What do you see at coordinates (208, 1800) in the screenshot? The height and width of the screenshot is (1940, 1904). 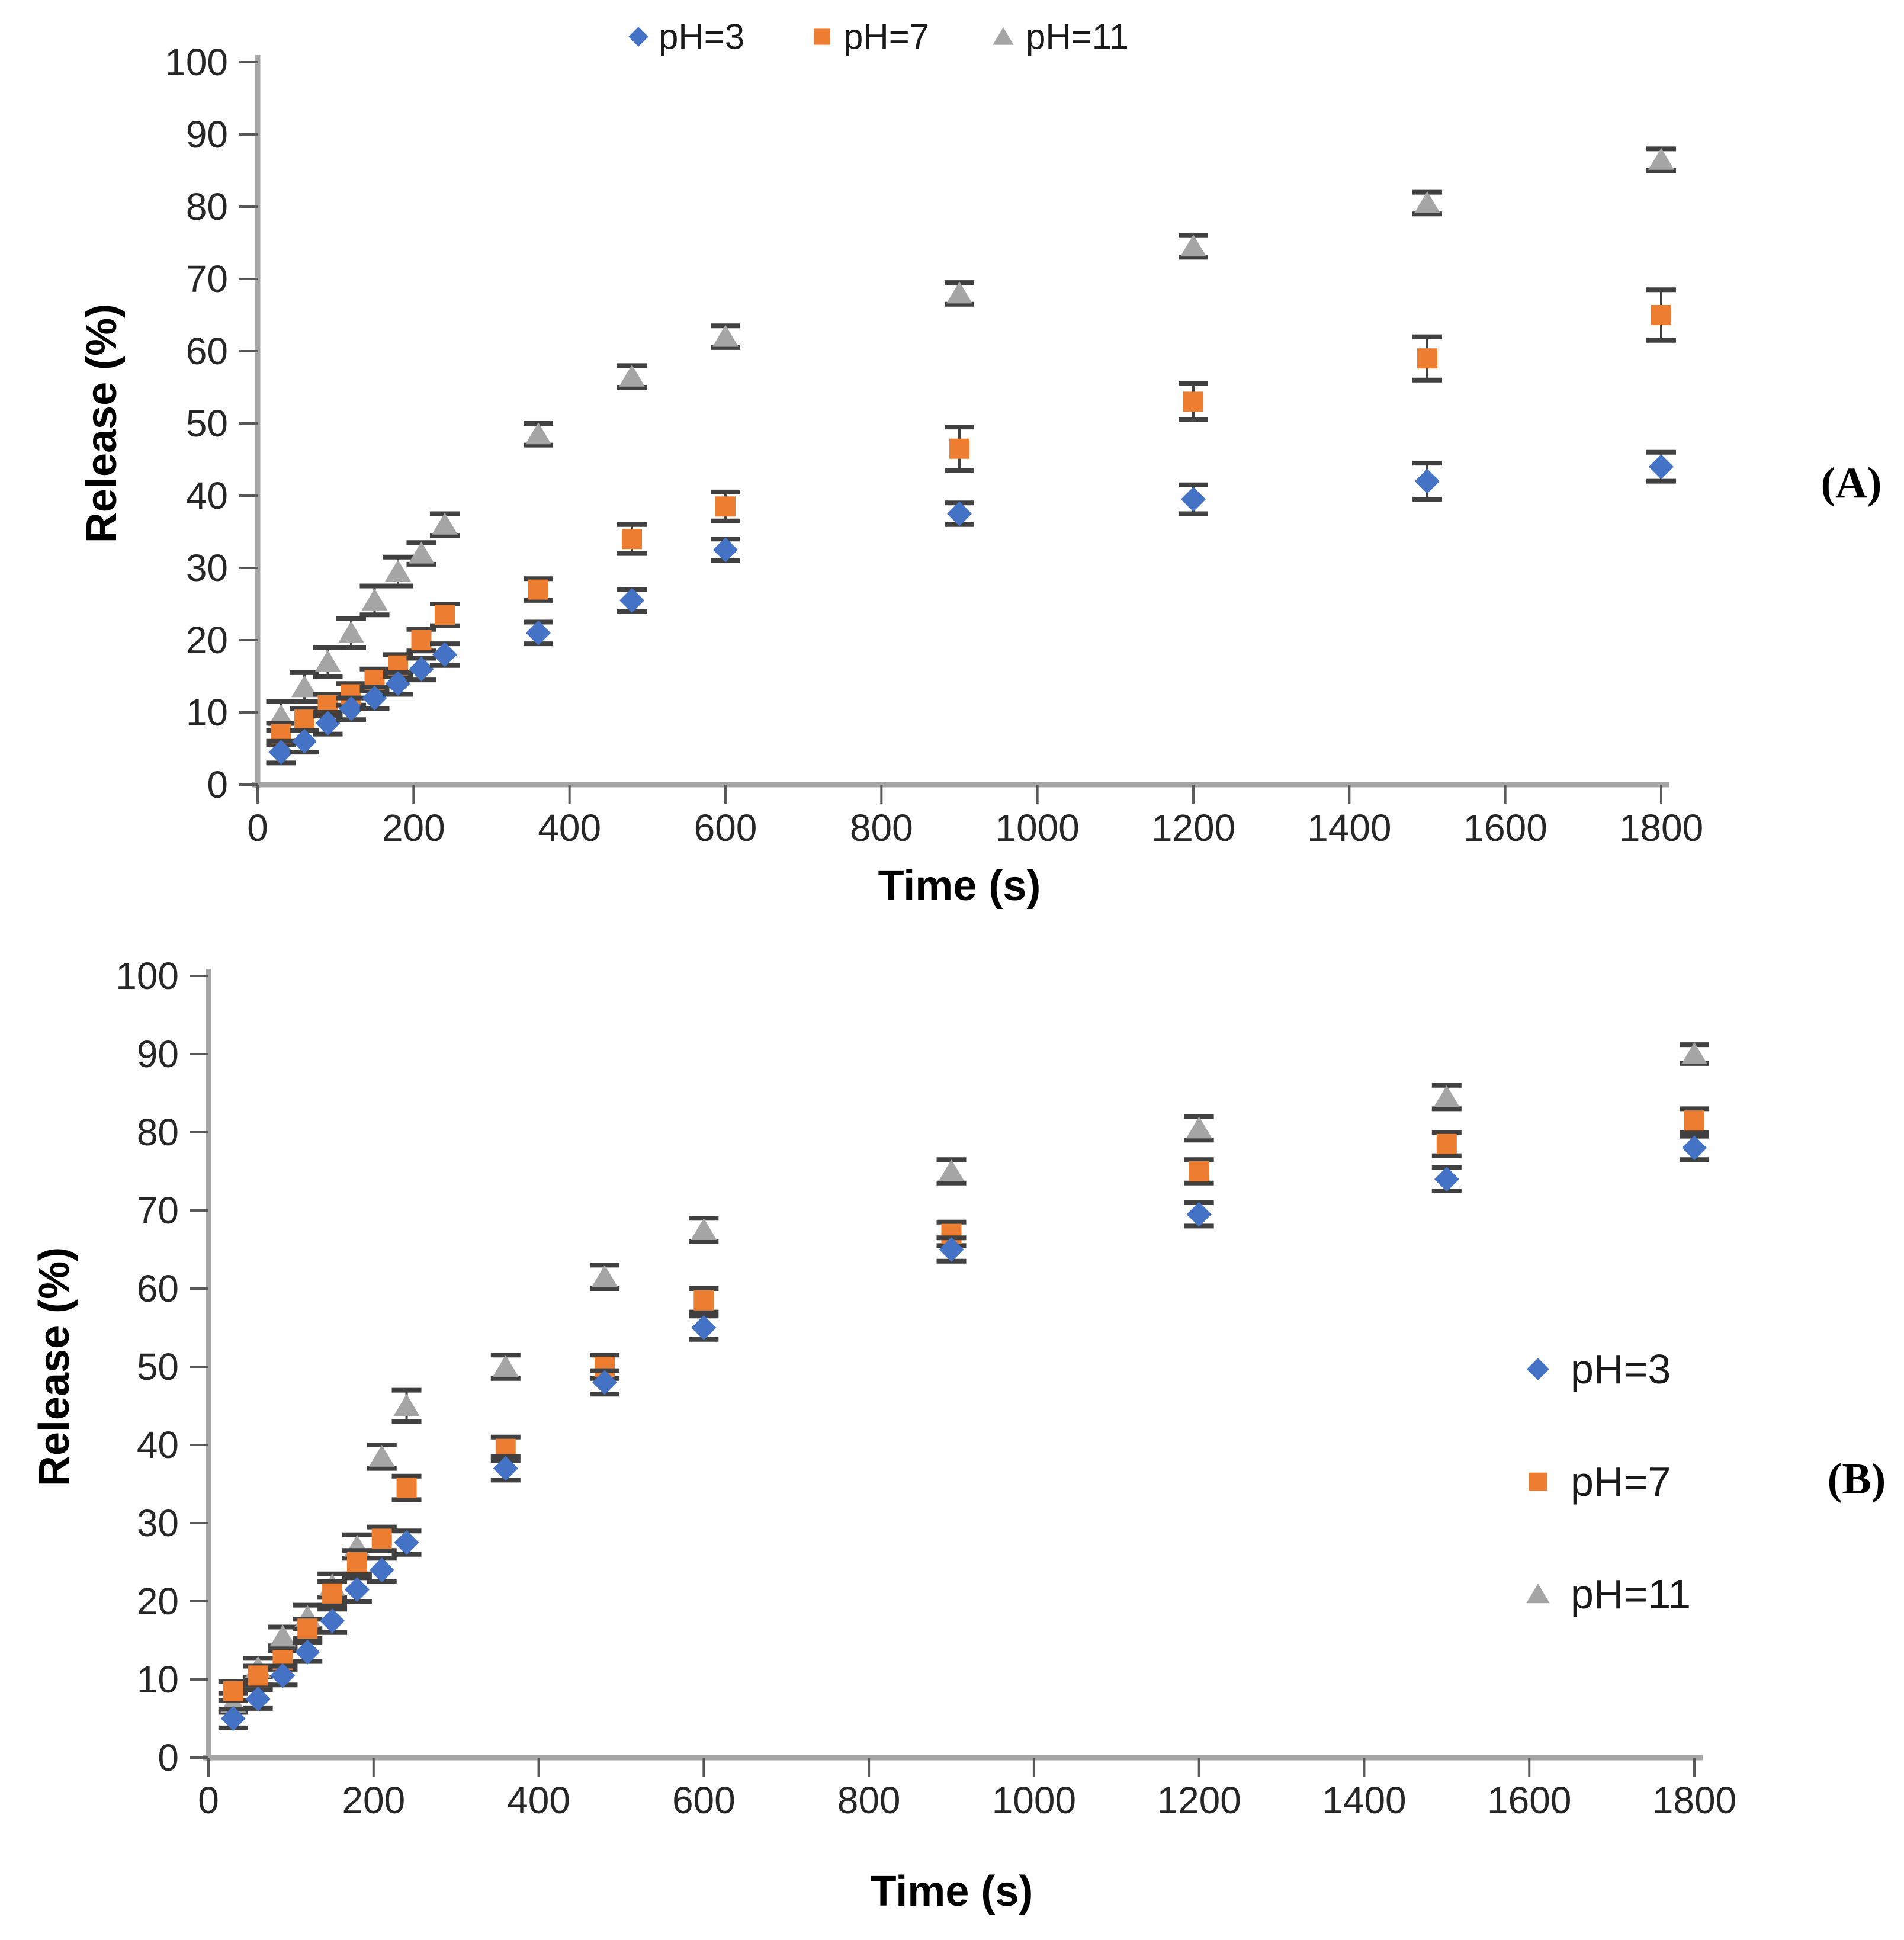 I see `x-tick-label: 0` at bounding box center [208, 1800].